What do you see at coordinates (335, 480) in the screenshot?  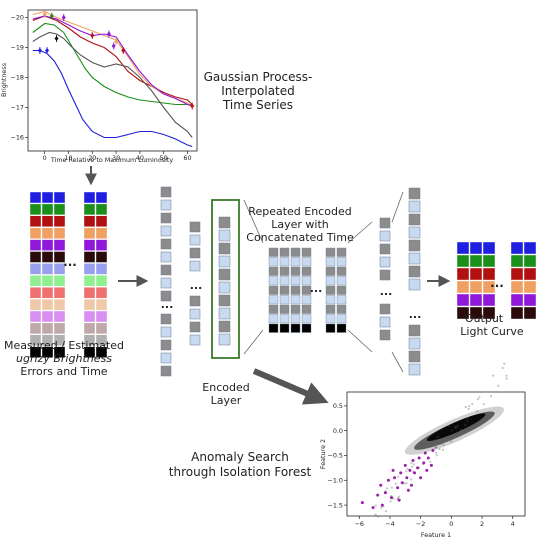 I see `scatter-y-tick-label-1: −1.0` at bounding box center [335, 480].